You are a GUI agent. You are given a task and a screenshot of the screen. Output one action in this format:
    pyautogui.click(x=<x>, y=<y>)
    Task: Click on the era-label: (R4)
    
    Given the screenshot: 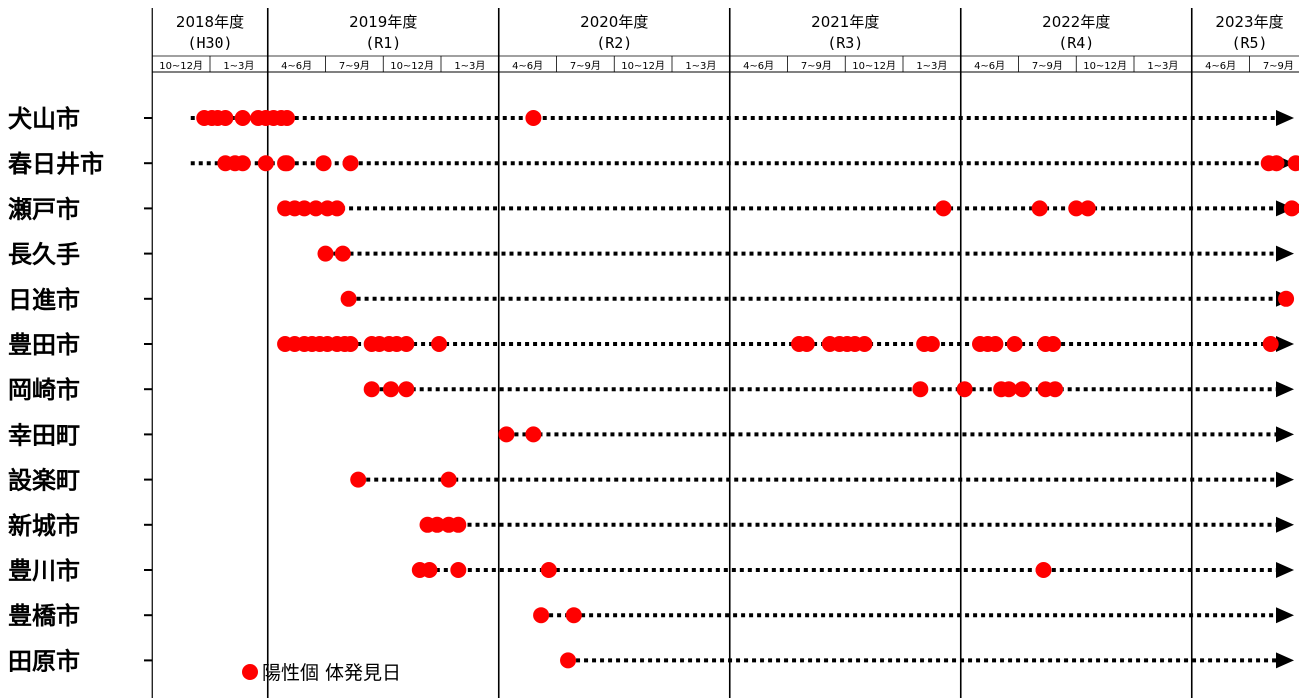 What is the action you would take?
    pyautogui.click(x=1076, y=43)
    